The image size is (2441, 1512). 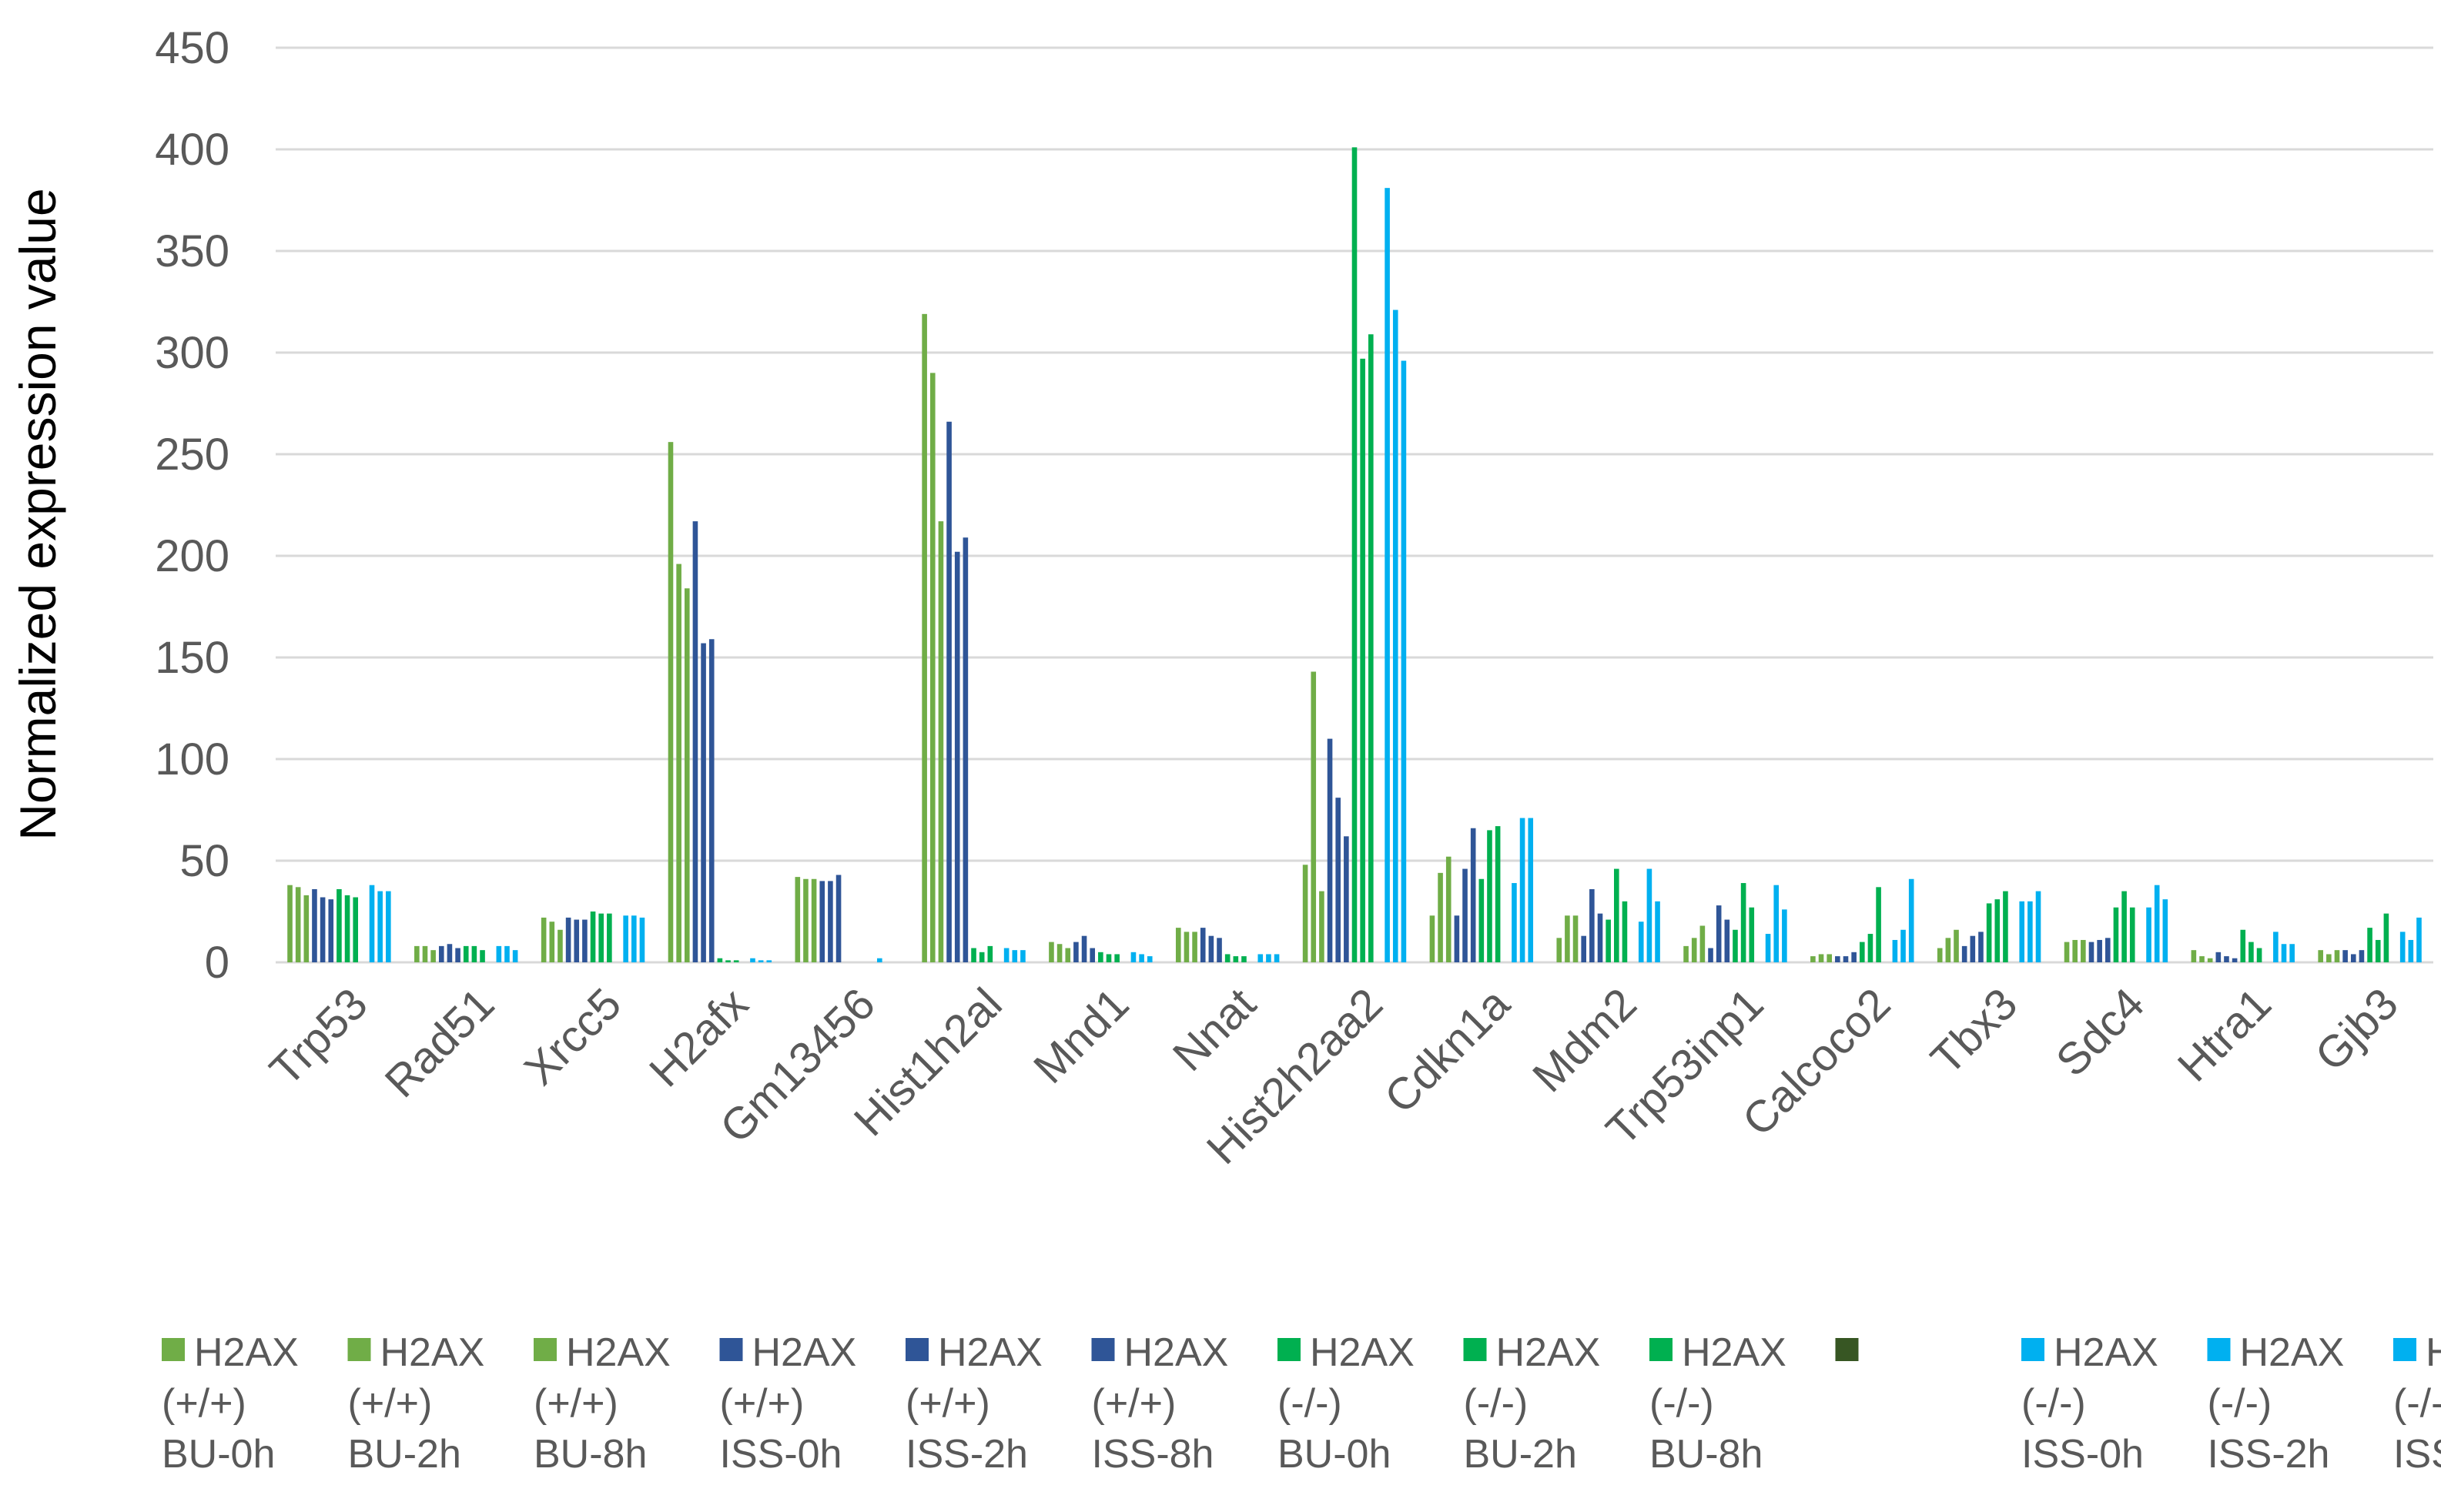 What do you see at coordinates (1082, 1035) in the screenshot?
I see `x-tick-label: Mnd1` at bounding box center [1082, 1035].